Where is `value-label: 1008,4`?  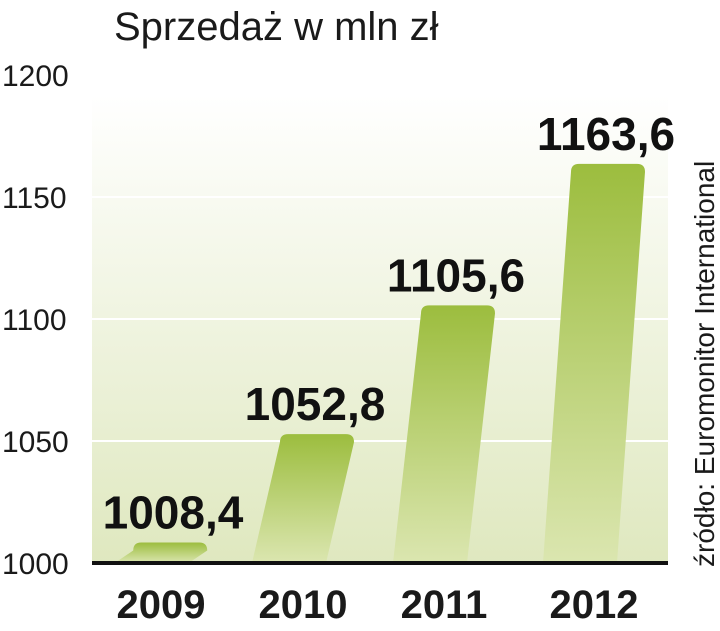
value-label: 1008,4 is located at coordinates (173, 513).